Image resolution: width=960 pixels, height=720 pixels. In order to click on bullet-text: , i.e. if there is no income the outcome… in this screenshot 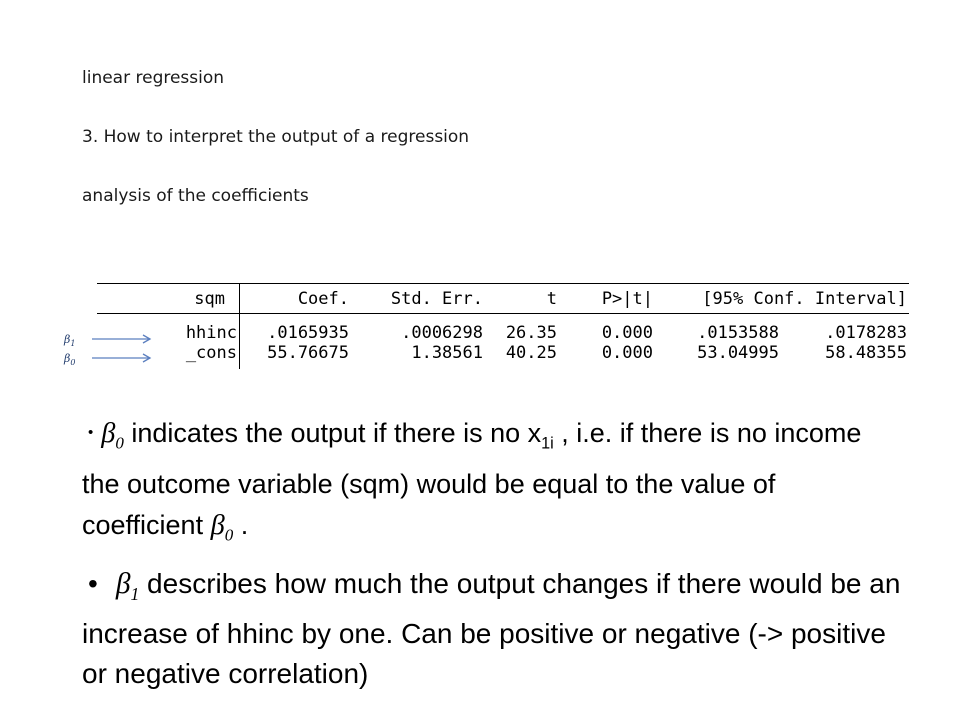, I will do `click(472, 479)`.